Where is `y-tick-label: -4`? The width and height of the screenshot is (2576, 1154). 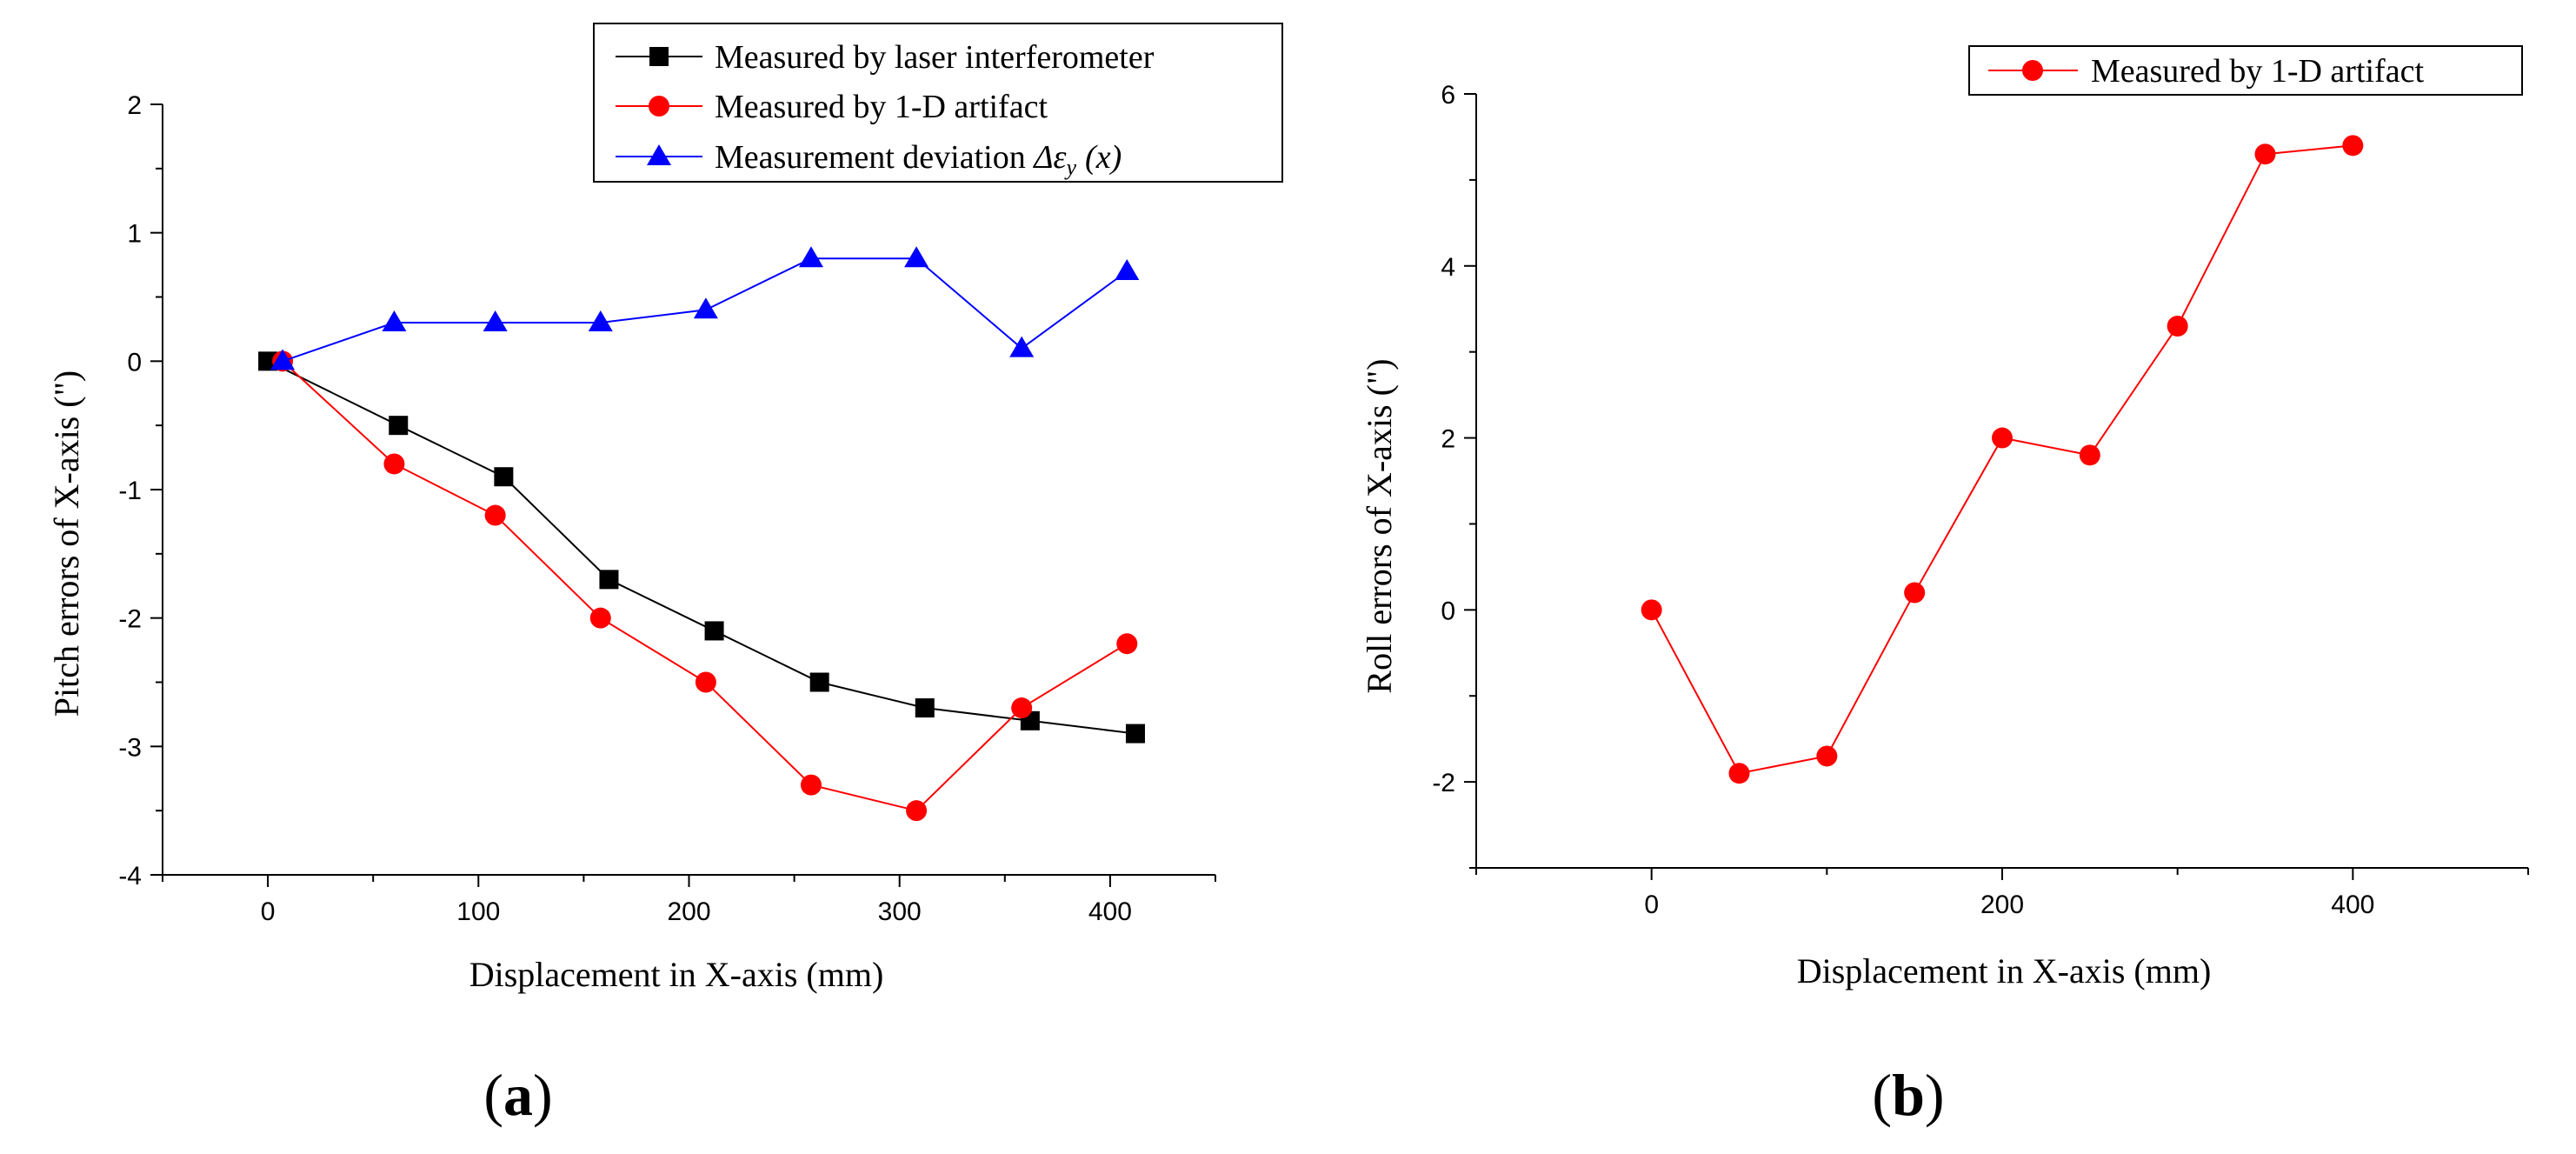
y-tick-label: -4 is located at coordinates (130, 877).